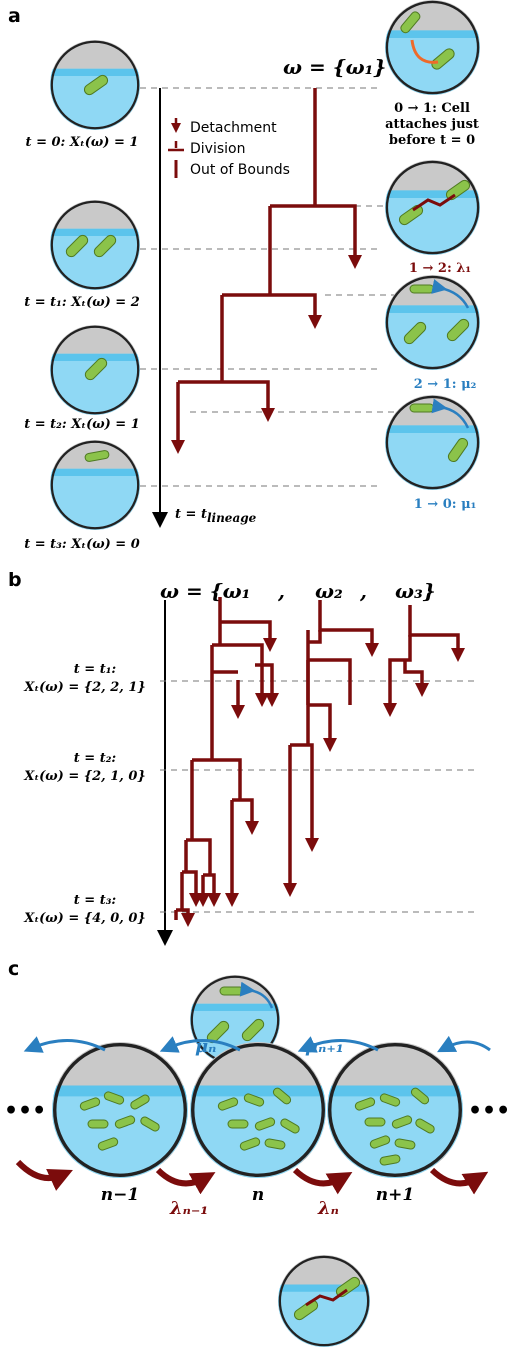 This screenshot has height=1357, width=510. Describe the element at coordinates (232, 518) in the screenshot. I see `axis-label-sub: lineage` at that location.